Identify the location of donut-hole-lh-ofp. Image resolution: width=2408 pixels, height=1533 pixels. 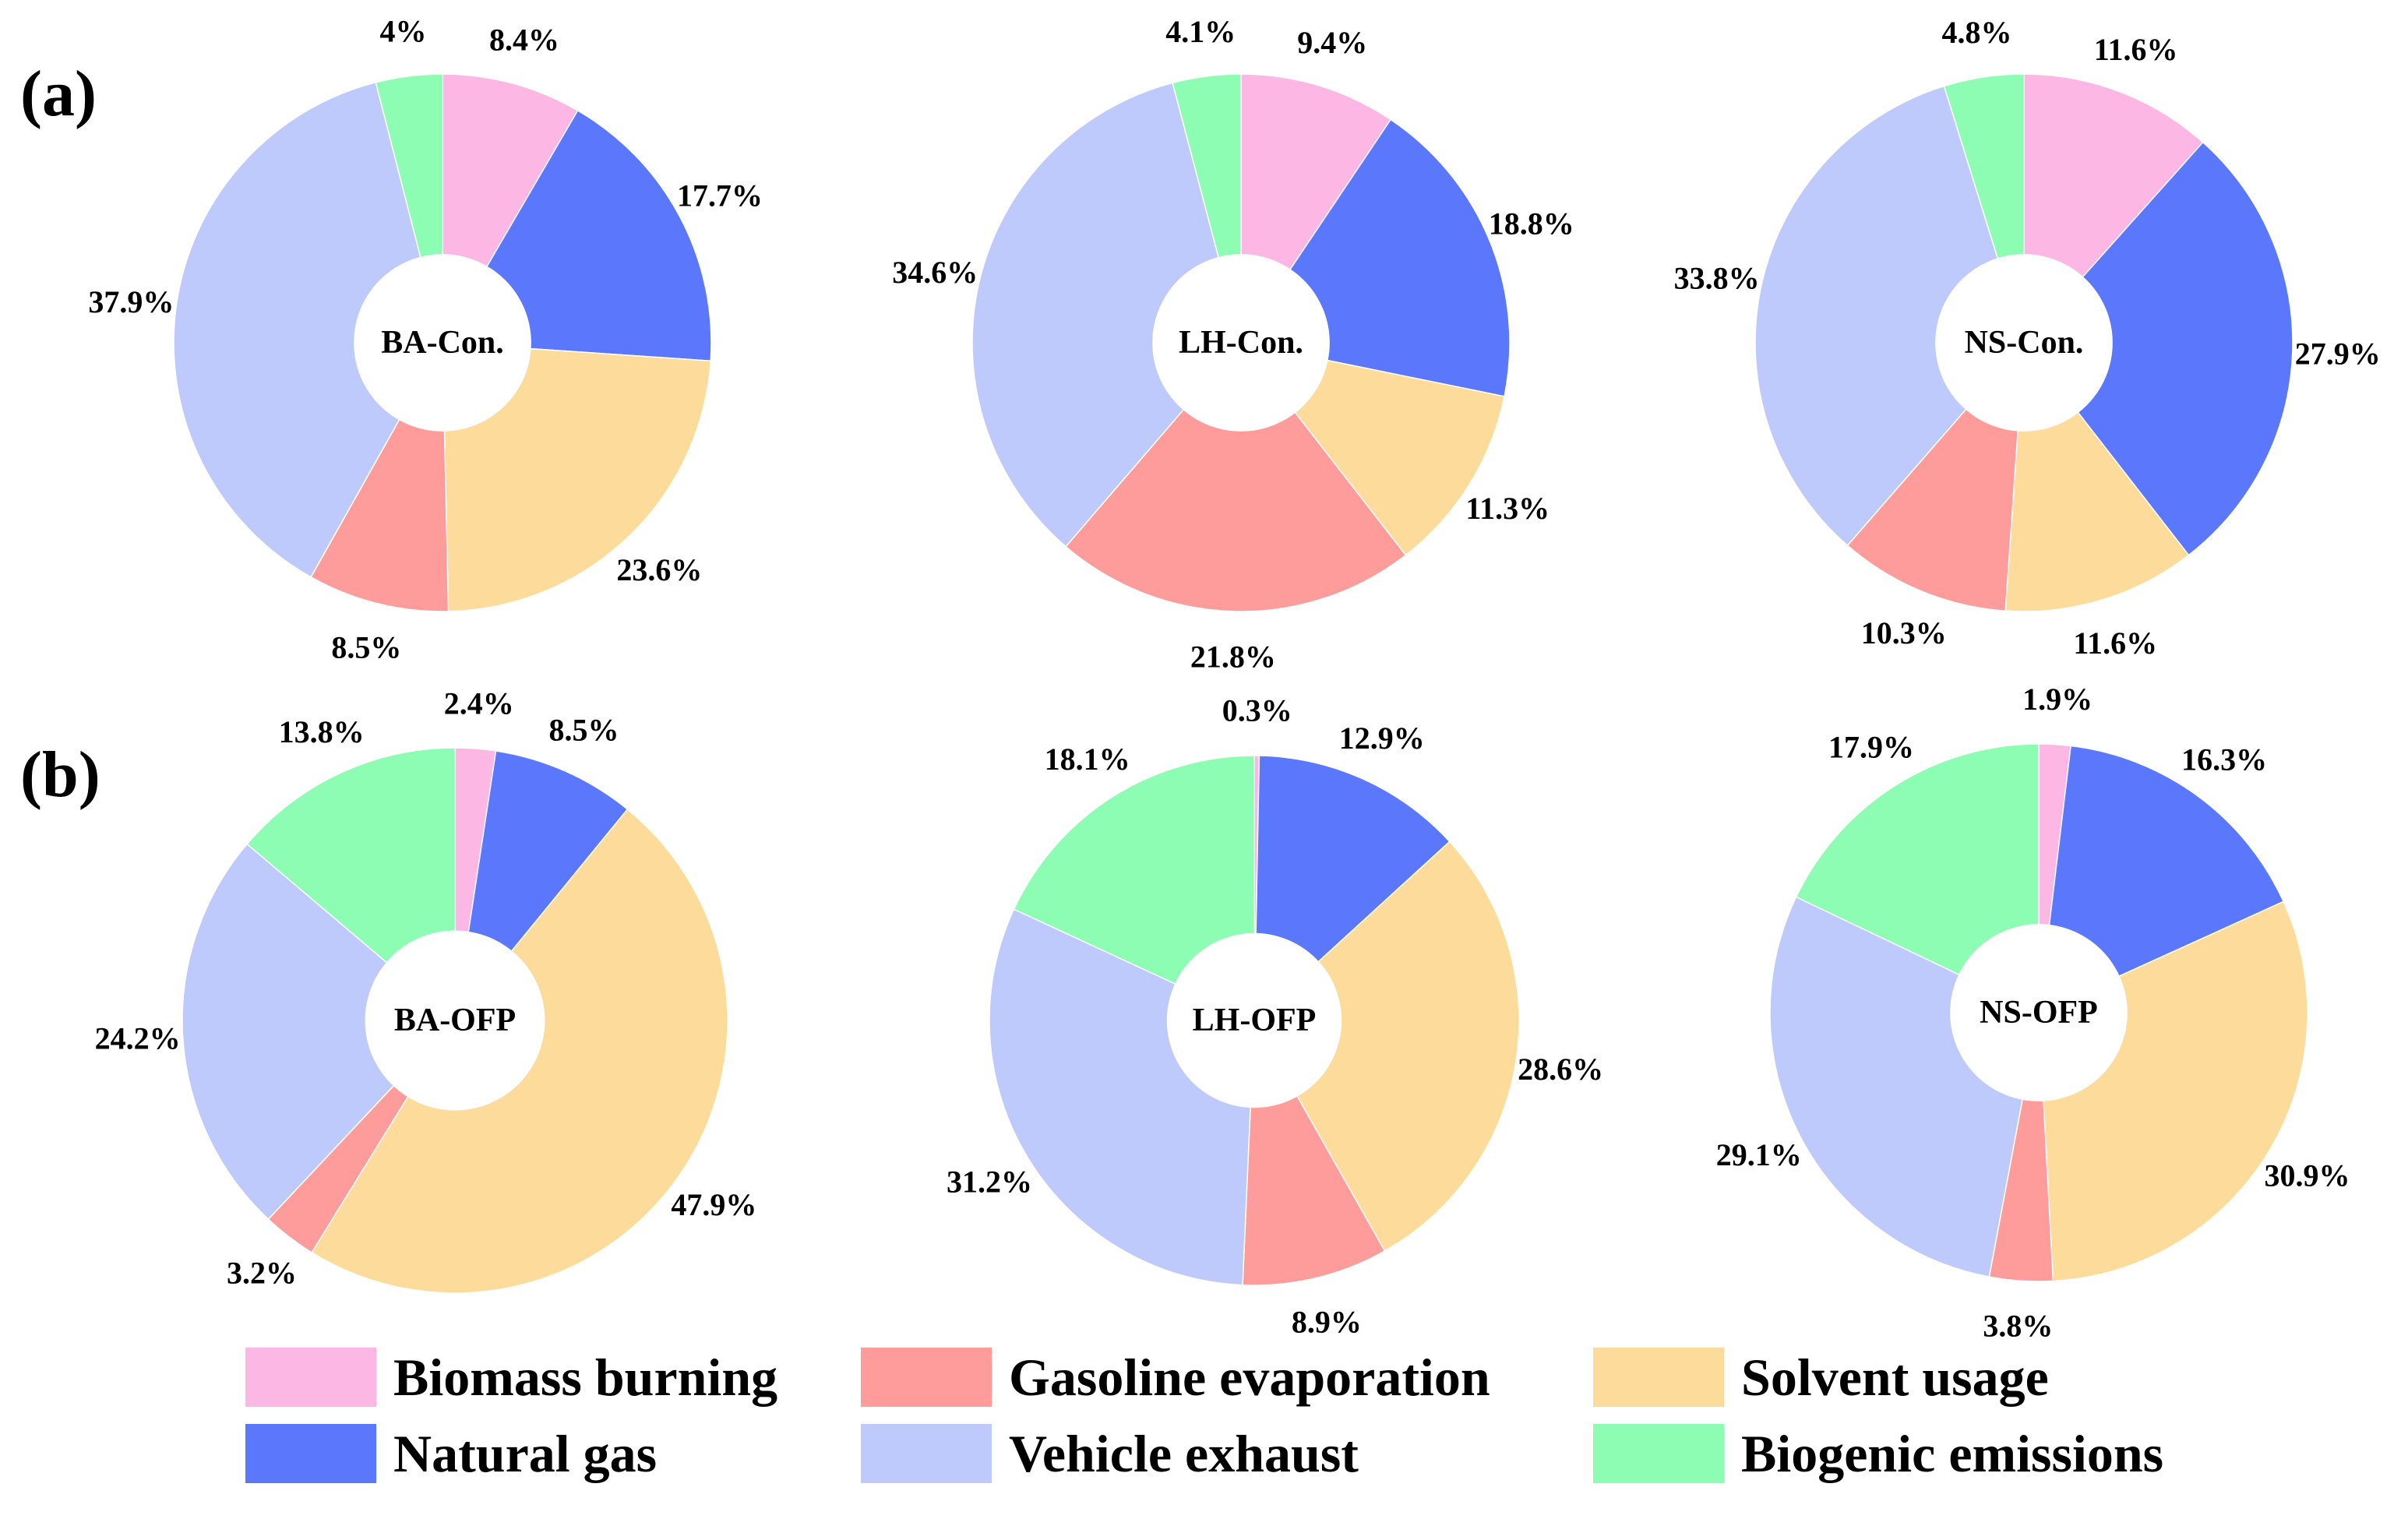
(1254, 1020).